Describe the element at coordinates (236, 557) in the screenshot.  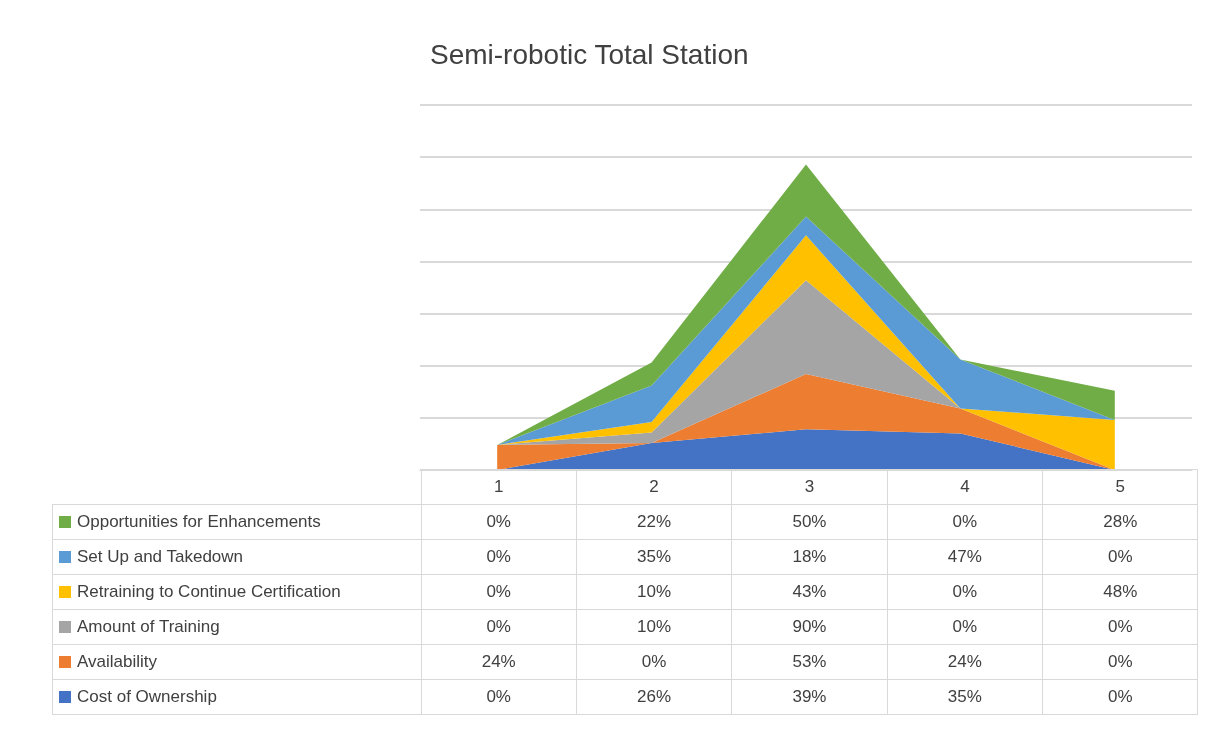
I see `legend-label: Set Up and Takedown` at that location.